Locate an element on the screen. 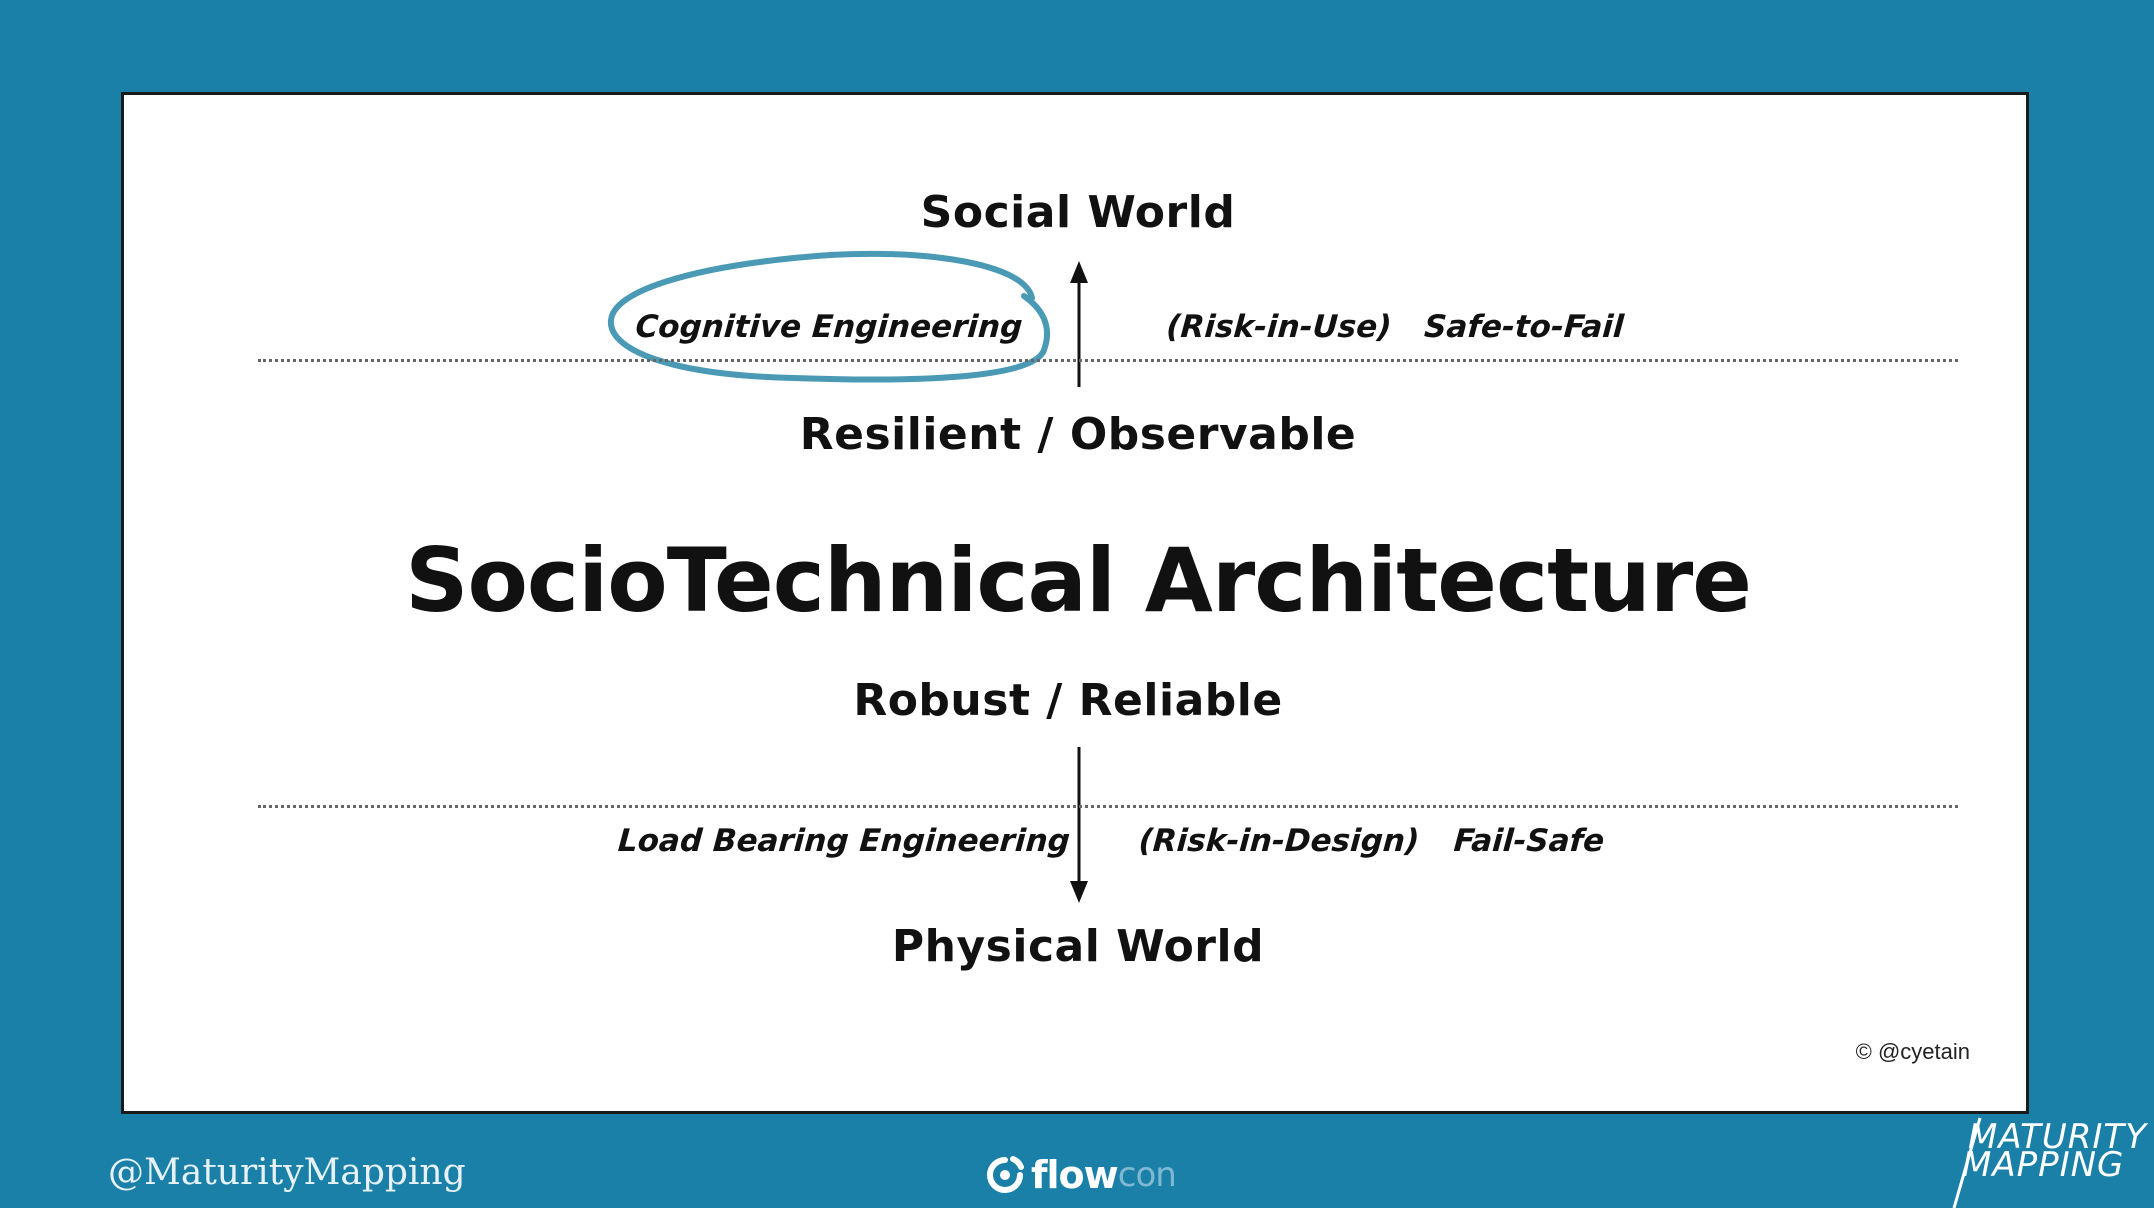  maturity-mapping-logo: MATURITY MAPPING is located at coordinates (2052, 1162).